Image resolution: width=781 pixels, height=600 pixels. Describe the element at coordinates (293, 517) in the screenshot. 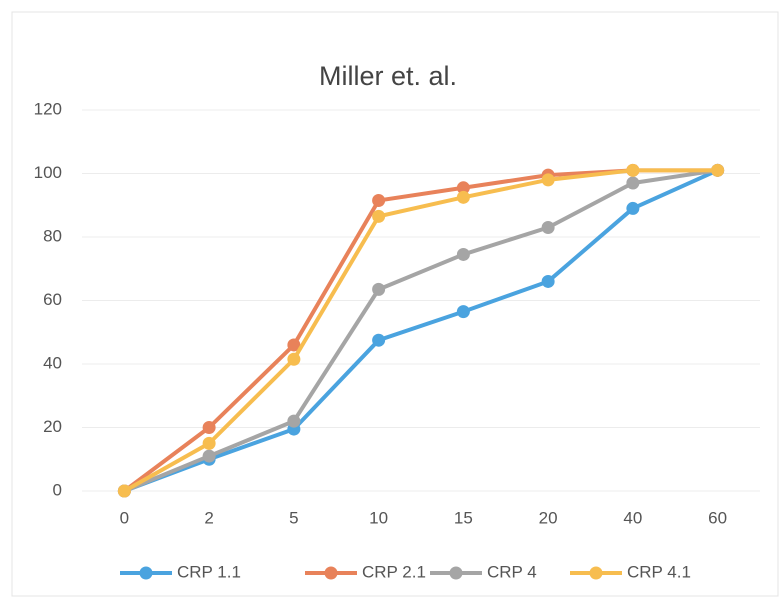

I see `x-tick-label: 5` at that location.